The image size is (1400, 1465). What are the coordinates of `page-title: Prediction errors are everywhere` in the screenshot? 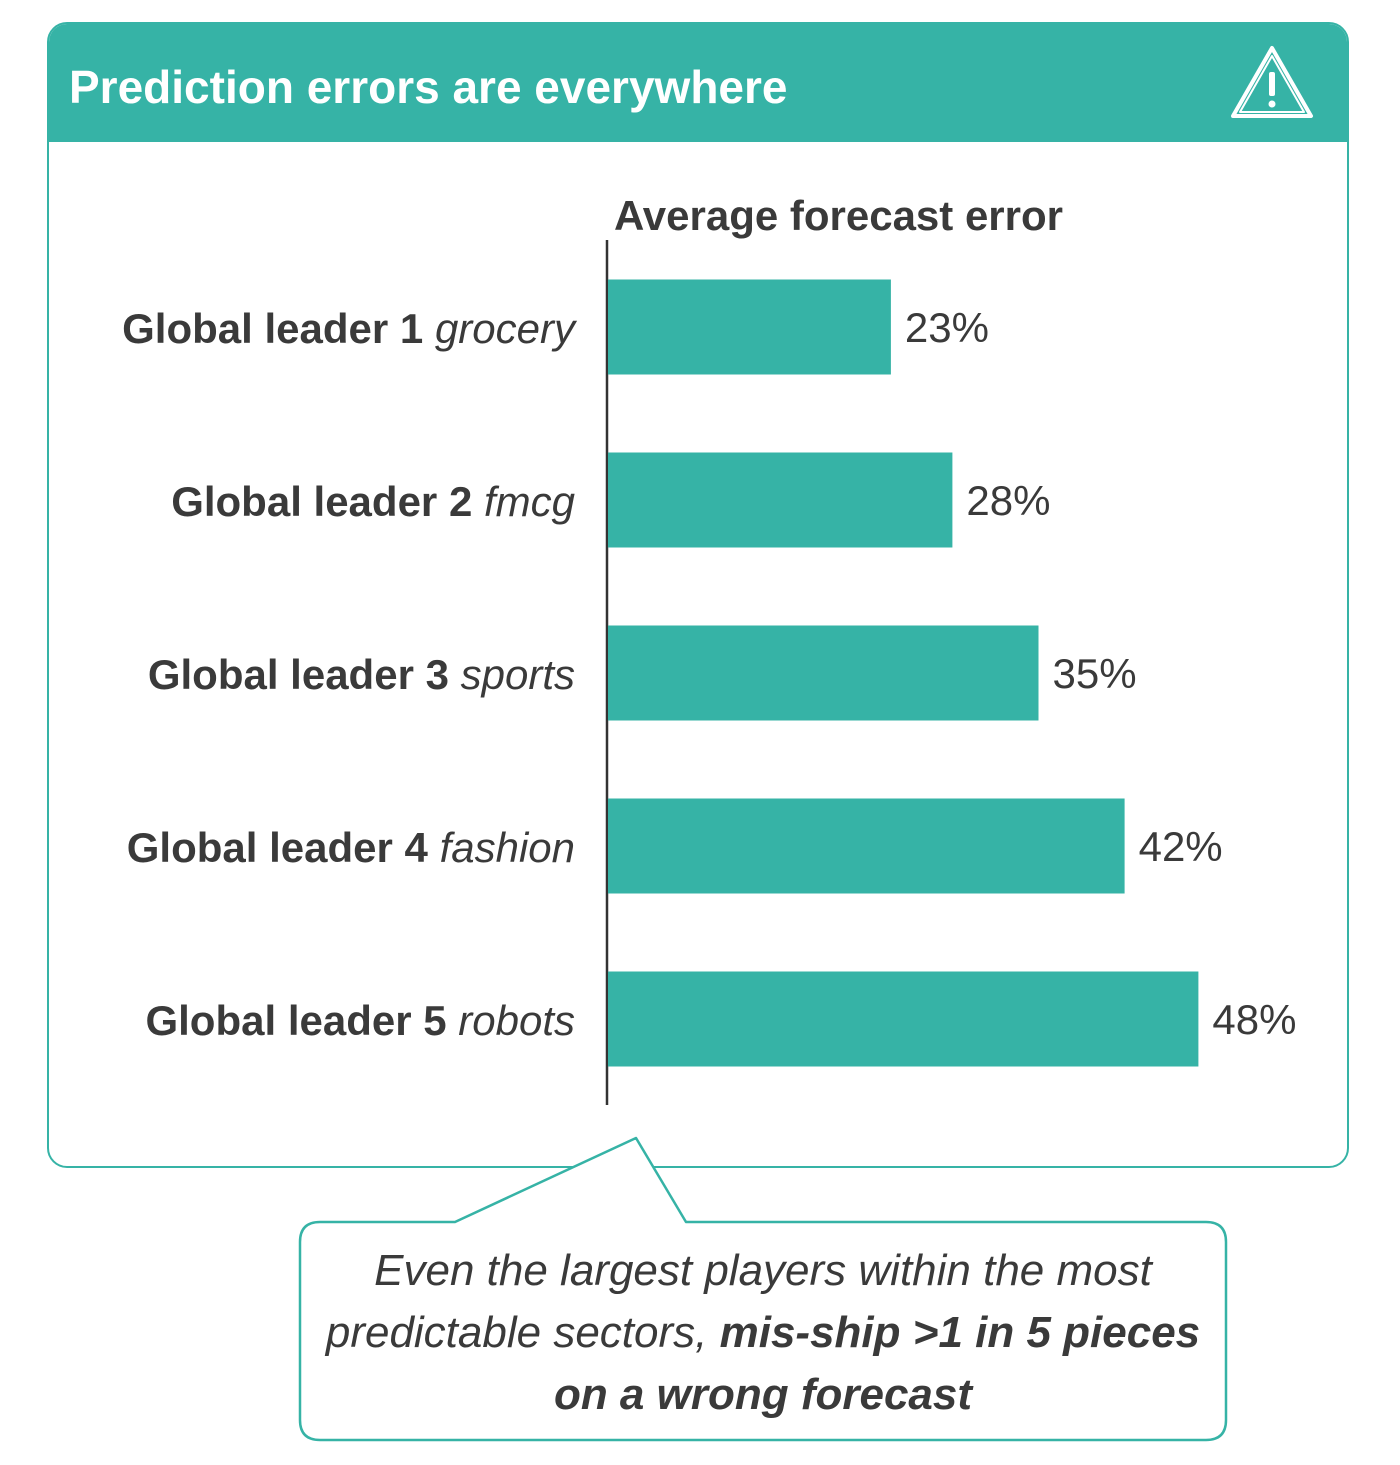 It's located at (428, 87).